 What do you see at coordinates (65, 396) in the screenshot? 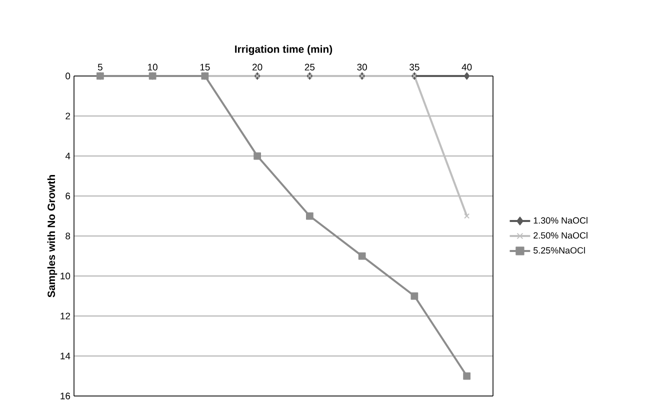
I see `y-tick-label: 16` at bounding box center [65, 396].